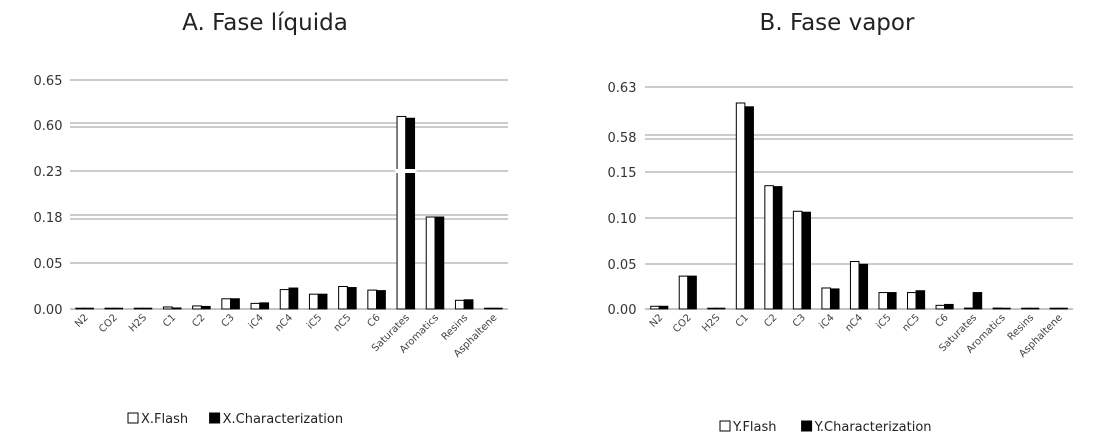  Describe the element at coordinates (48, 172) in the screenshot. I see `y-tick-label: 0.23` at that location.